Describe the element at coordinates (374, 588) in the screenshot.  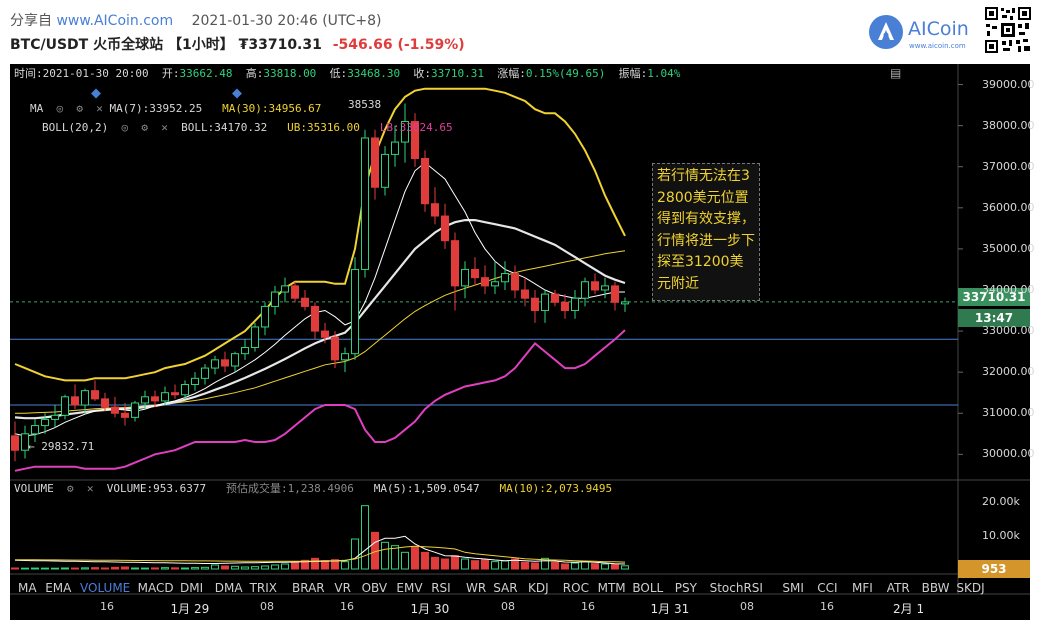
I see `tab-obv: OBV` at that location.